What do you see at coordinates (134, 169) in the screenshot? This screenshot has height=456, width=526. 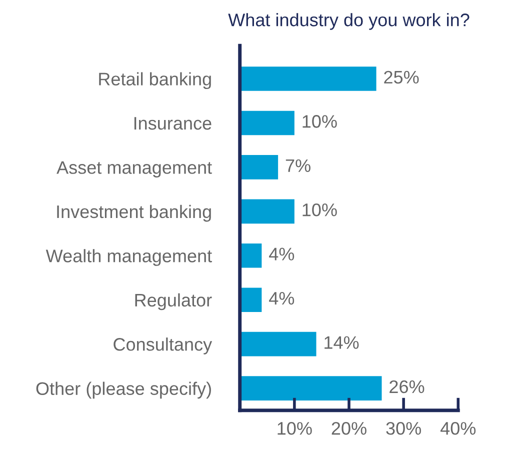 I see `y-tick-label: Asset management` at bounding box center [134, 169].